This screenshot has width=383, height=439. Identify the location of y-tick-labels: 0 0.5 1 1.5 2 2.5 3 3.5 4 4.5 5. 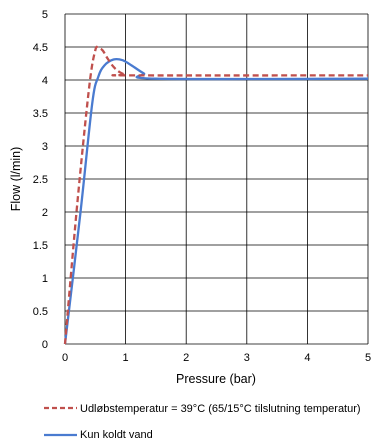
(40, 180).